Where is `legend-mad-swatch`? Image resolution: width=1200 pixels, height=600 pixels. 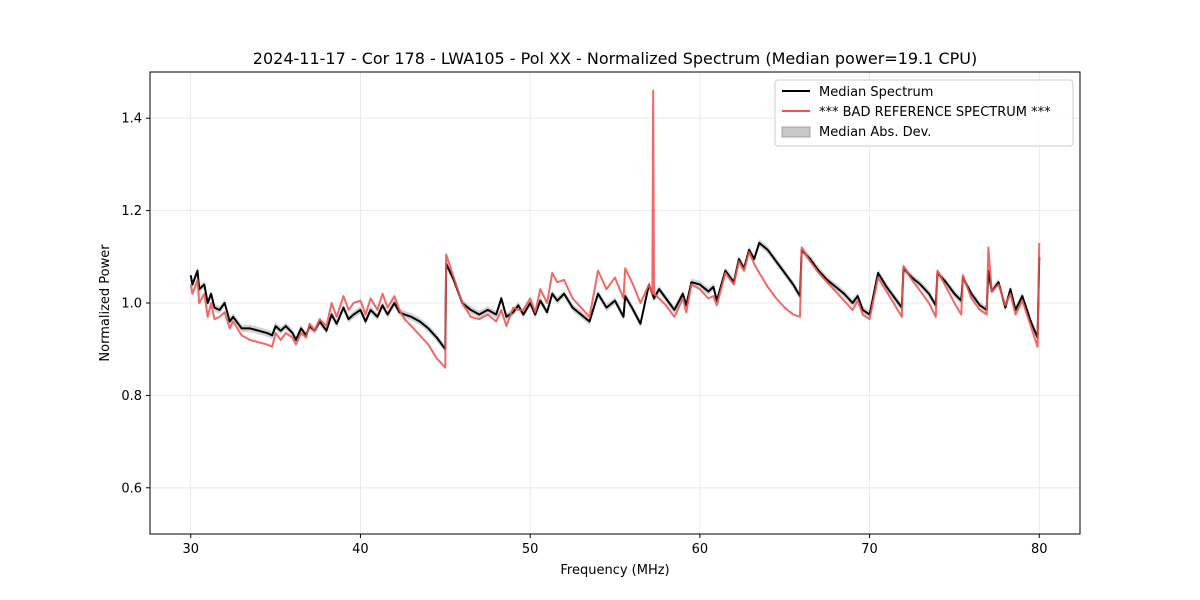
legend-mad-swatch is located at coordinates (796, 132).